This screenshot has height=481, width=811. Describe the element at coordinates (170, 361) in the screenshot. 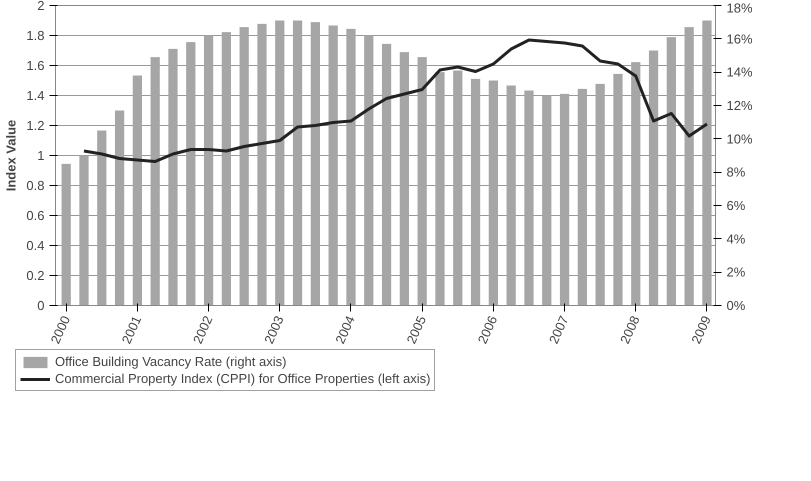

I see `legend-label: Office Building Vacancy Rate (right axis)` at that location.